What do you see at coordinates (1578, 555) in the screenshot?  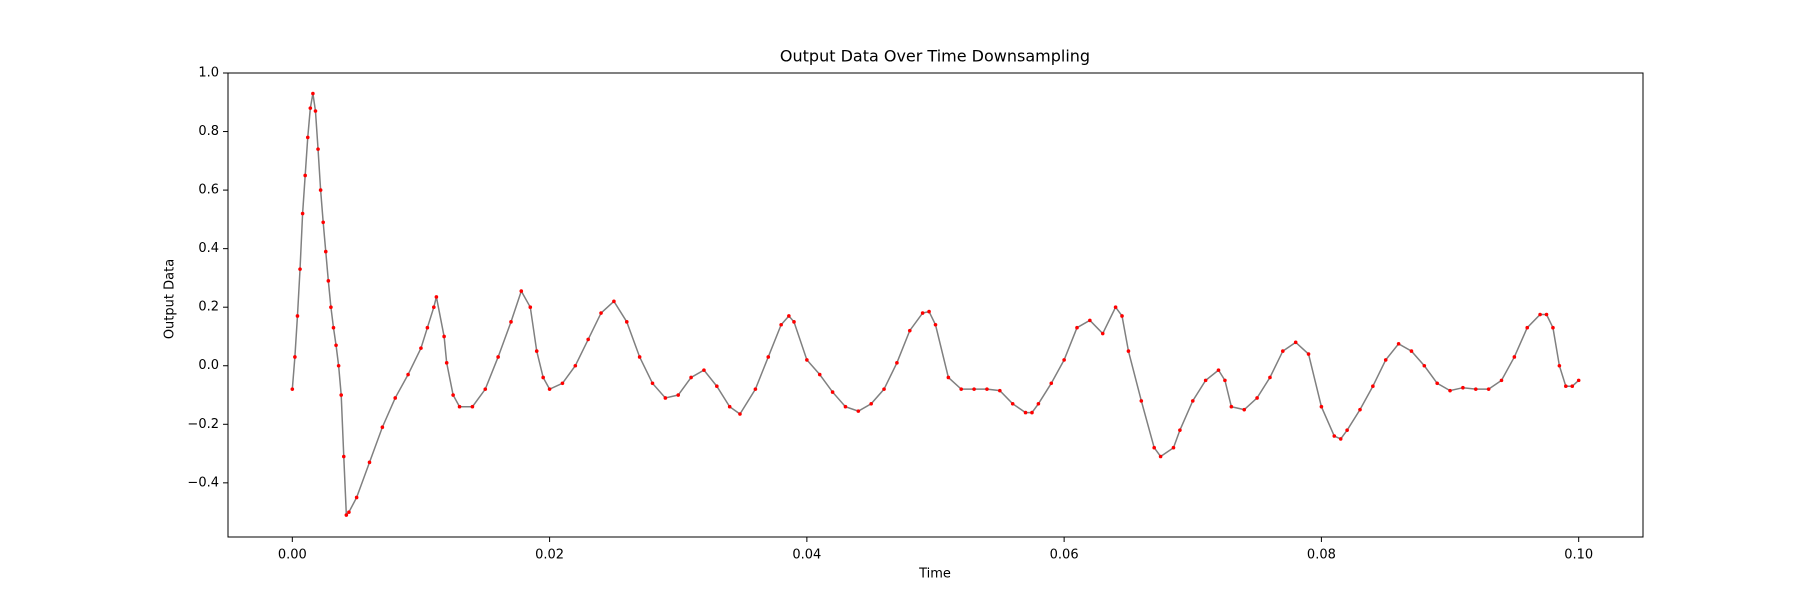 I see `x-tick-label: 0.10` at bounding box center [1578, 555].